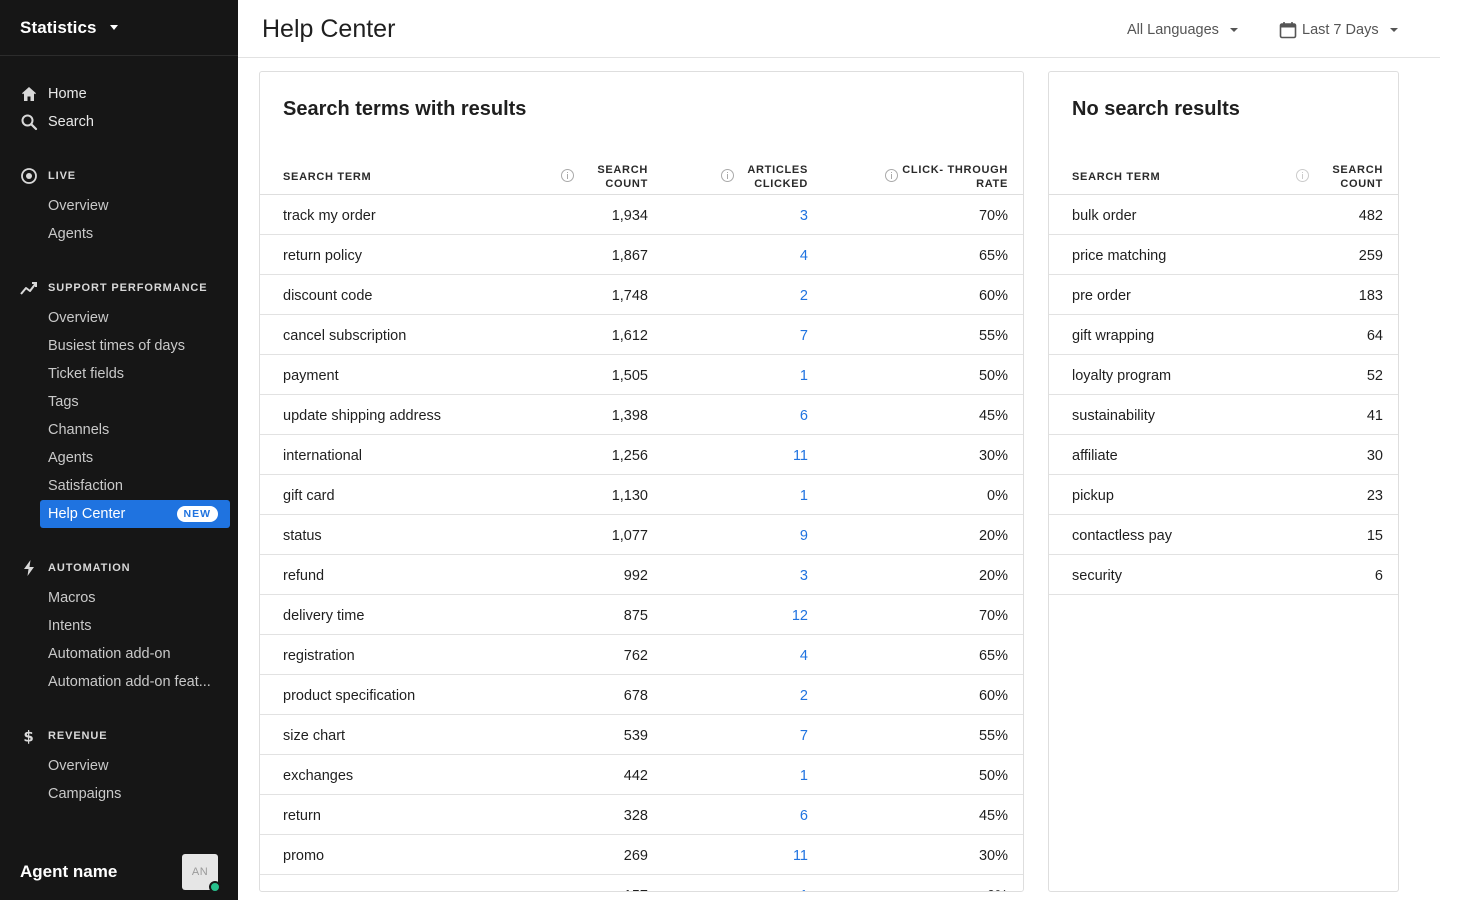 This screenshot has height=900, width=1461. Describe the element at coordinates (1223, 375) in the screenshot. I see `table-row: loyalty program 52` at that location.